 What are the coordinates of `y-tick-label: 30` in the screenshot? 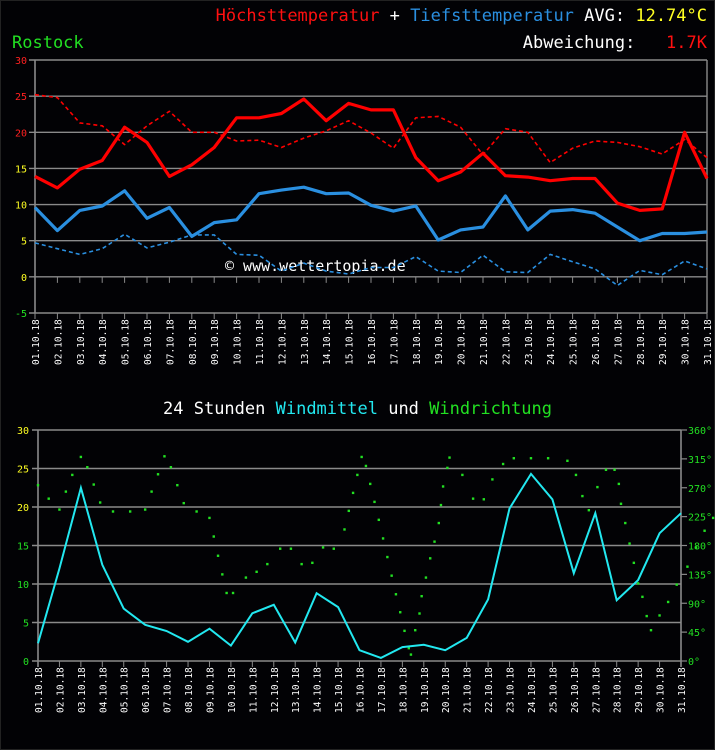 It's located at (21, 61).